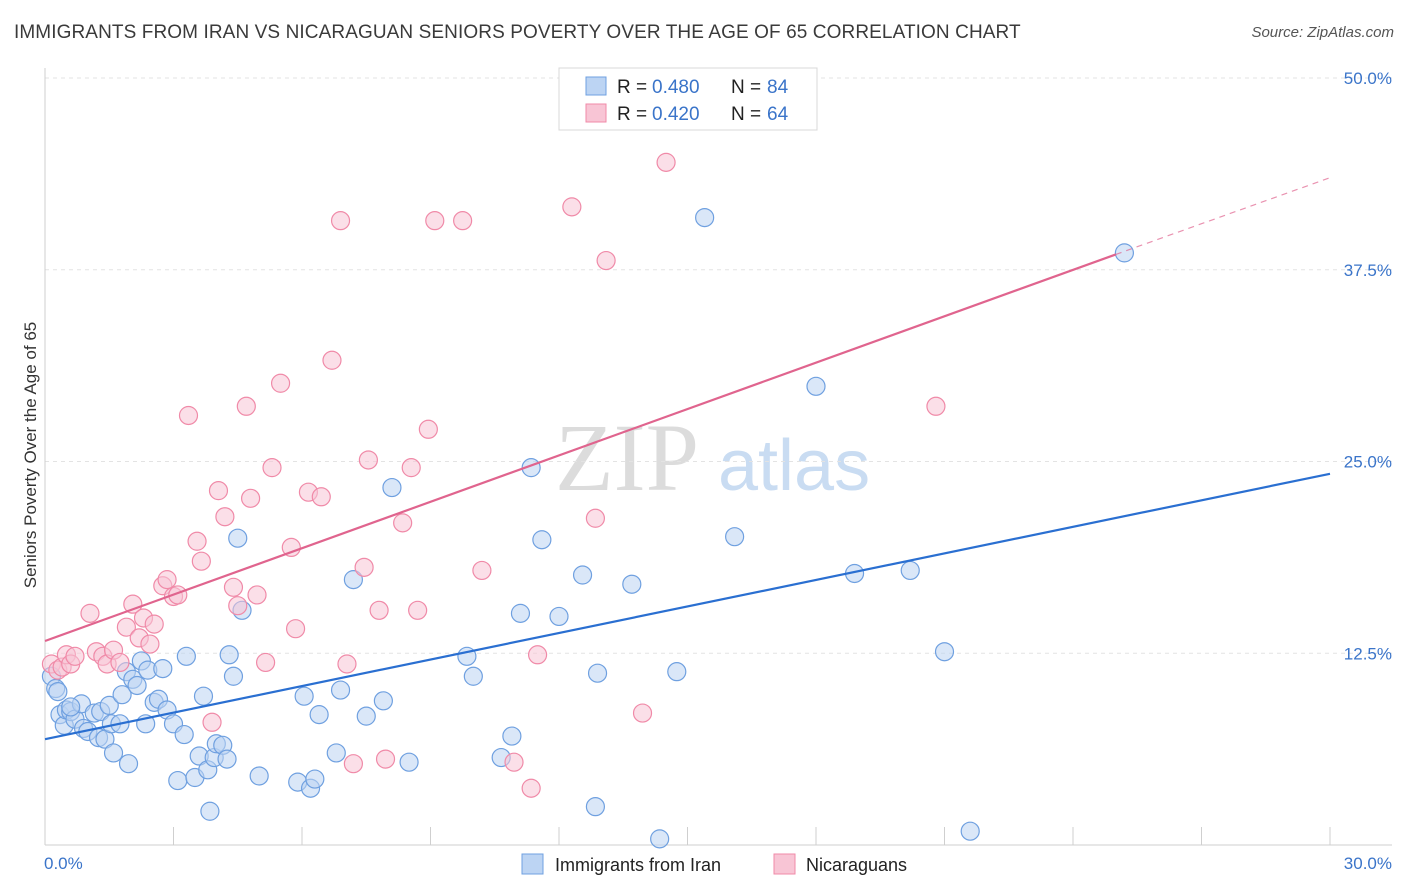 The height and width of the screenshot is (892, 1406). I want to click on legend-n-value-nicaraguans: 64, so click(778, 114).